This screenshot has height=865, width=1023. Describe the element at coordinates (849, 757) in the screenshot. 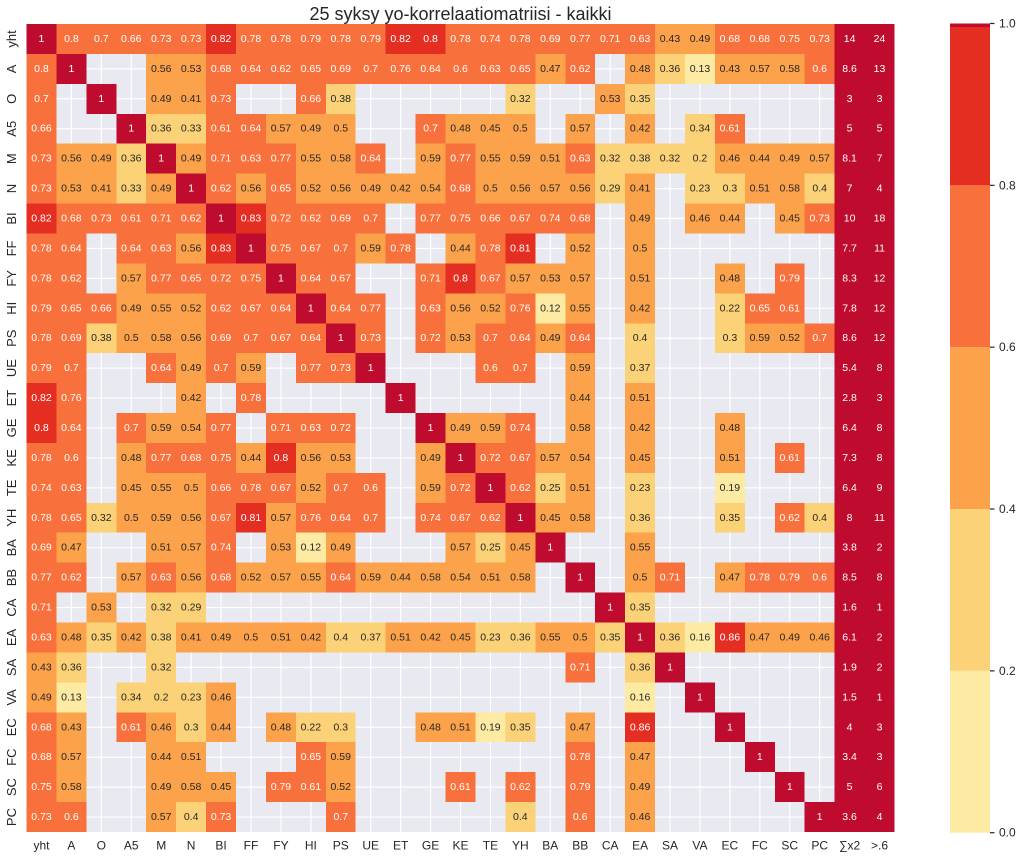

I see `svg-text: 3.4` at that location.